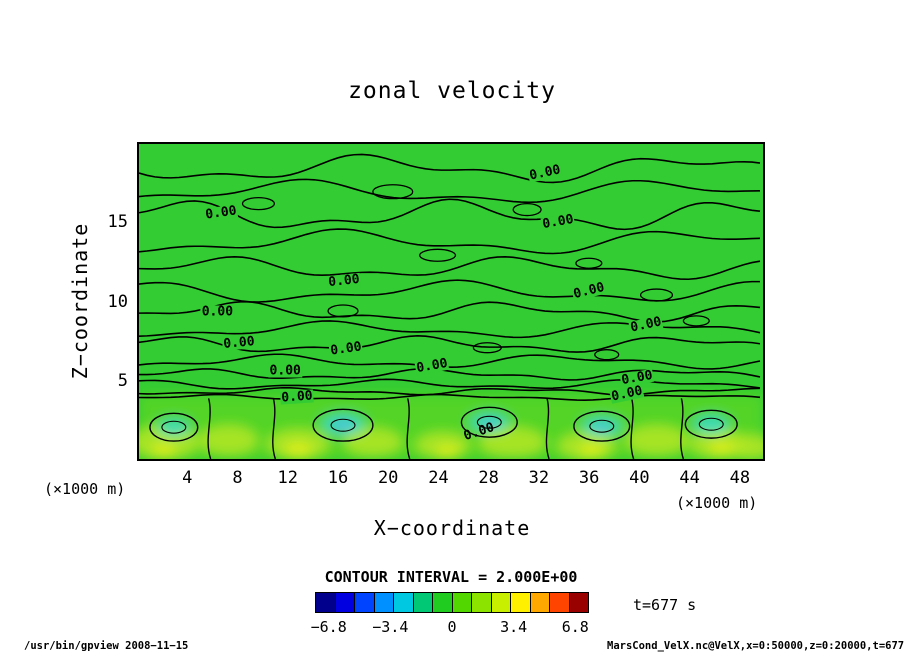 This screenshot has height=654, width=904. I want to click on x-tick-label: 40, so click(639, 478).